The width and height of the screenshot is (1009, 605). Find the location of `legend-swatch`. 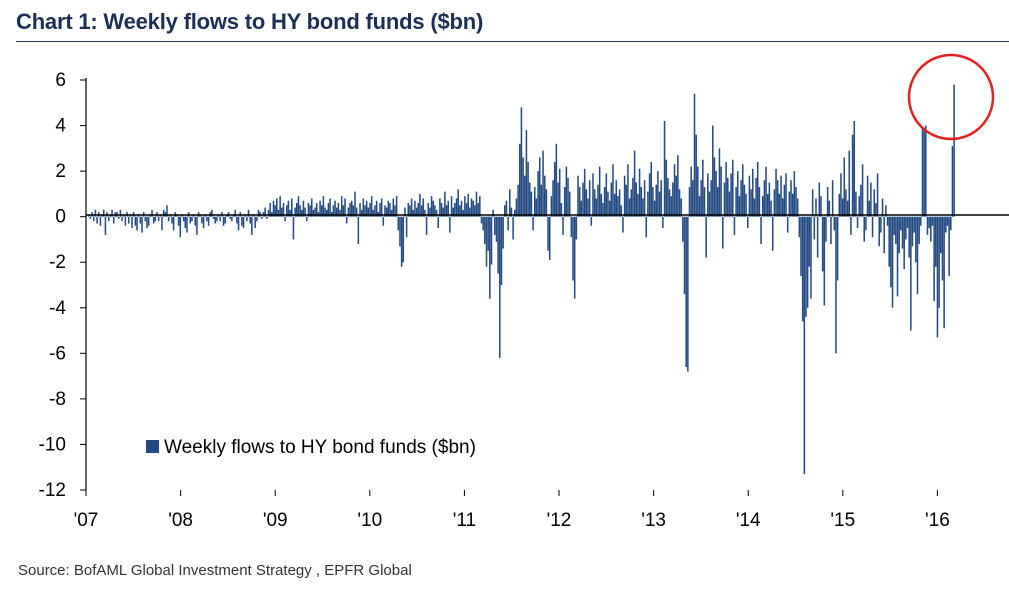

legend-swatch is located at coordinates (152, 446).